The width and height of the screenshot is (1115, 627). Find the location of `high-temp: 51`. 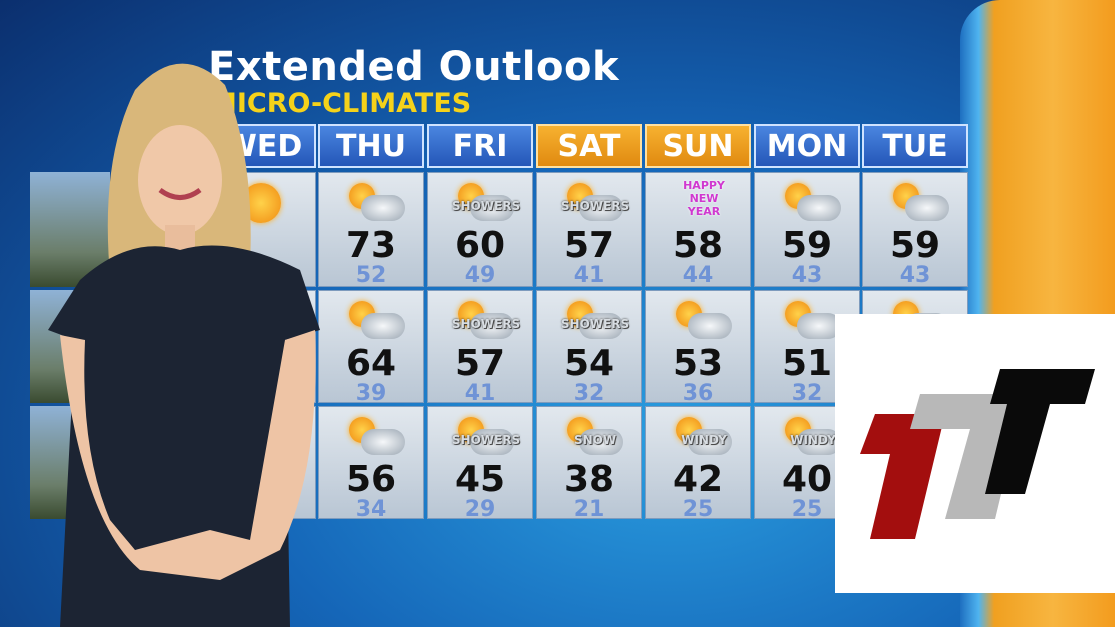

high-temp: 51 is located at coordinates (807, 363).